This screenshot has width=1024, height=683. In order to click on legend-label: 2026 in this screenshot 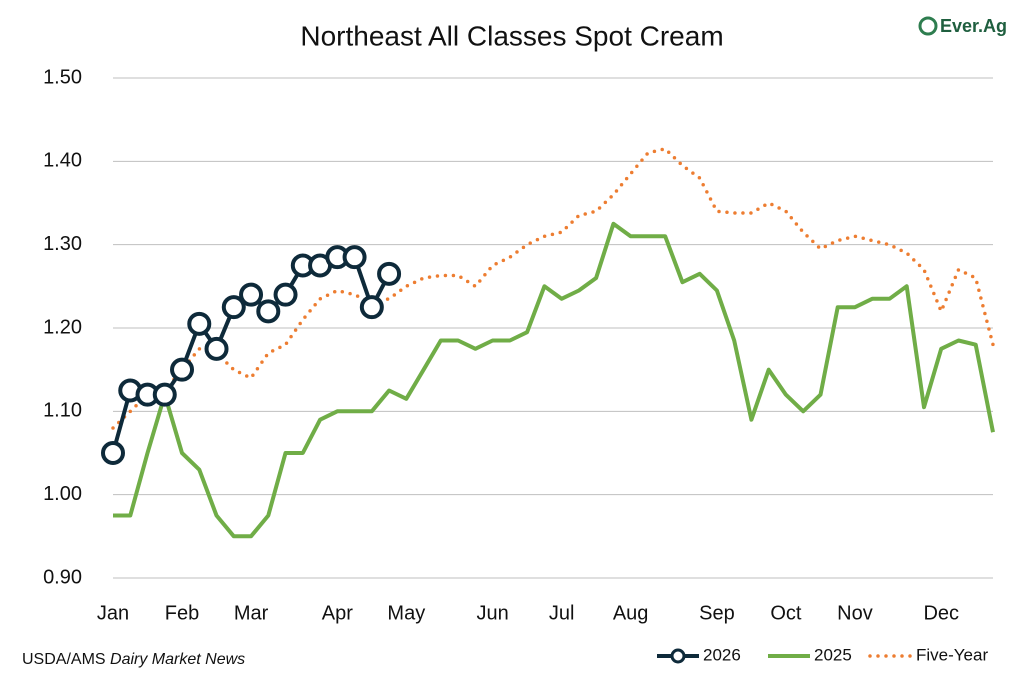, I will do `click(722, 654)`.